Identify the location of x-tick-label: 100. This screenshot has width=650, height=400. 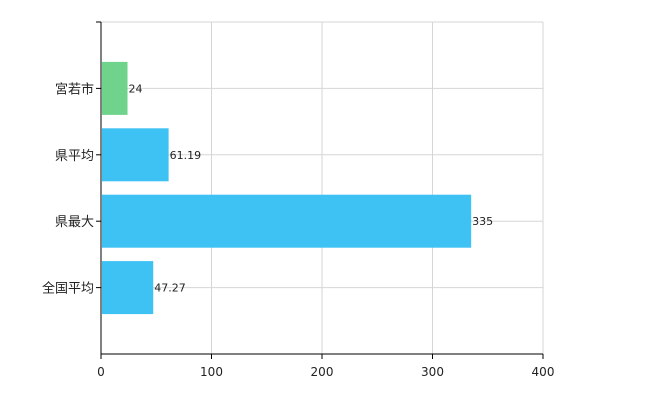
(211, 372).